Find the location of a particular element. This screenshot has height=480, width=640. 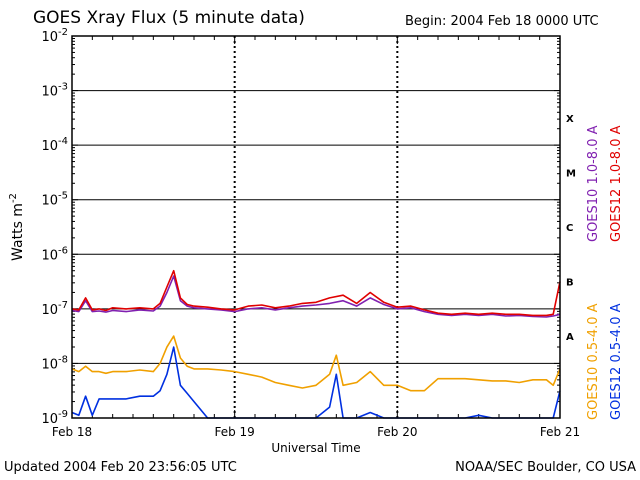

y-tick-label-2: 10⁻⁴ is located at coordinates (54, 145).